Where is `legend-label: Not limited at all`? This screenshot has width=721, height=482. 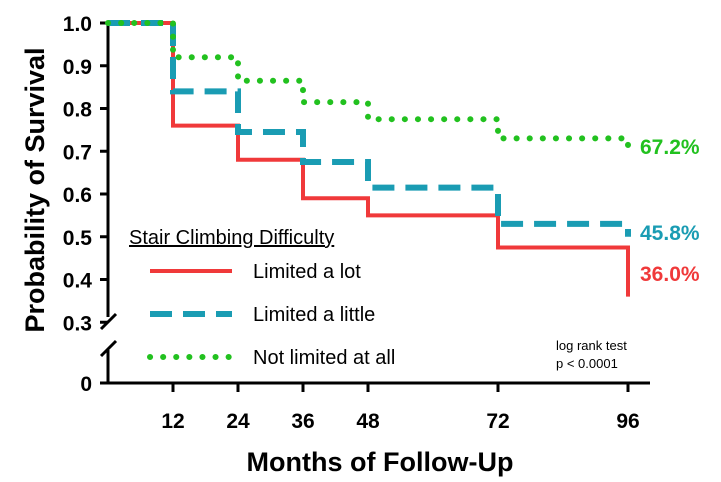
legend-label: Not limited at all is located at coordinates (324, 358).